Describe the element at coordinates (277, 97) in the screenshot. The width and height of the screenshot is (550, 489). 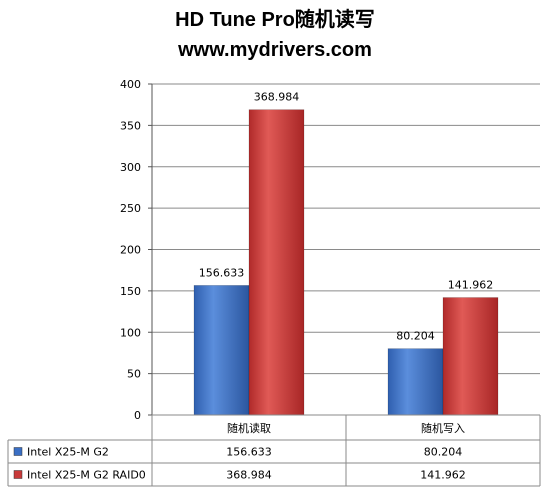
I see `data-label: 368.984` at that location.